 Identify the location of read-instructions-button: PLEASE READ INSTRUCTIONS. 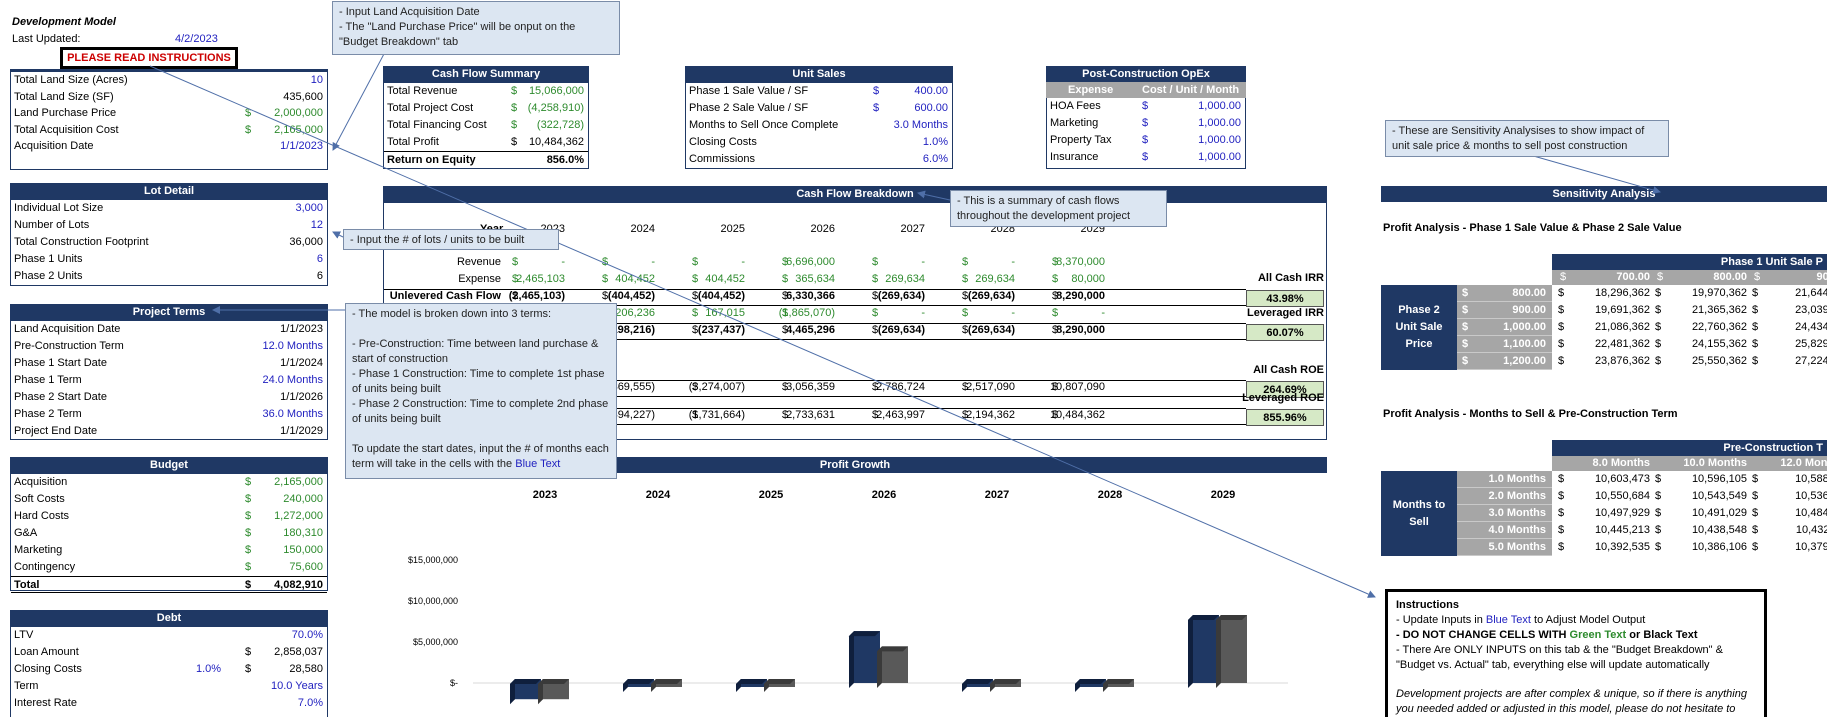
(149, 58).